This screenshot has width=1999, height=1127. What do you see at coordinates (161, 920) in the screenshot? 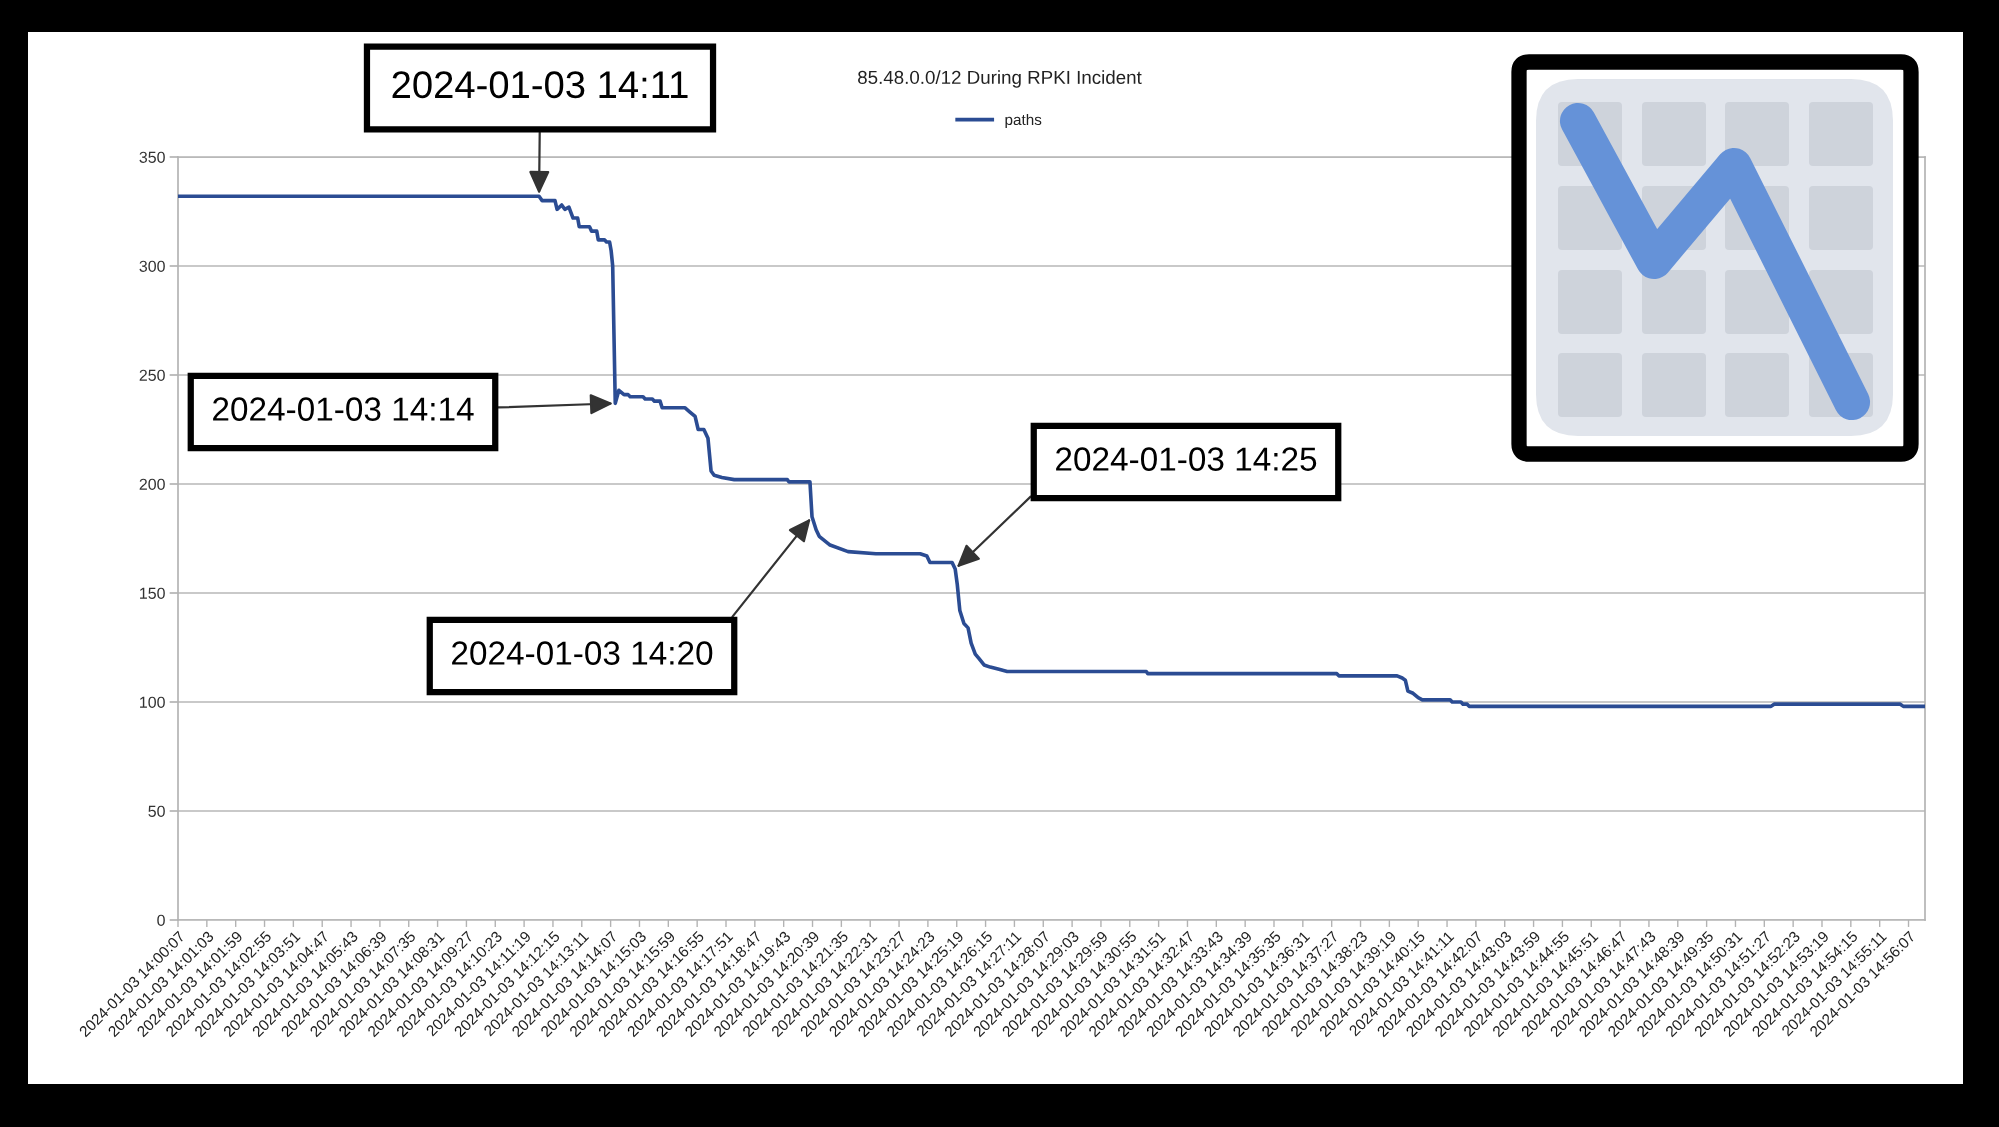
I see `y-tick-label: 0` at bounding box center [161, 920].